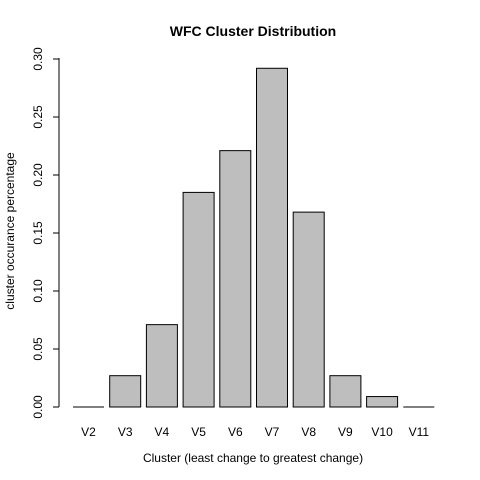  What do you see at coordinates (38, 175) in the screenshot?
I see `y-tick-label: 0.20` at bounding box center [38, 175].